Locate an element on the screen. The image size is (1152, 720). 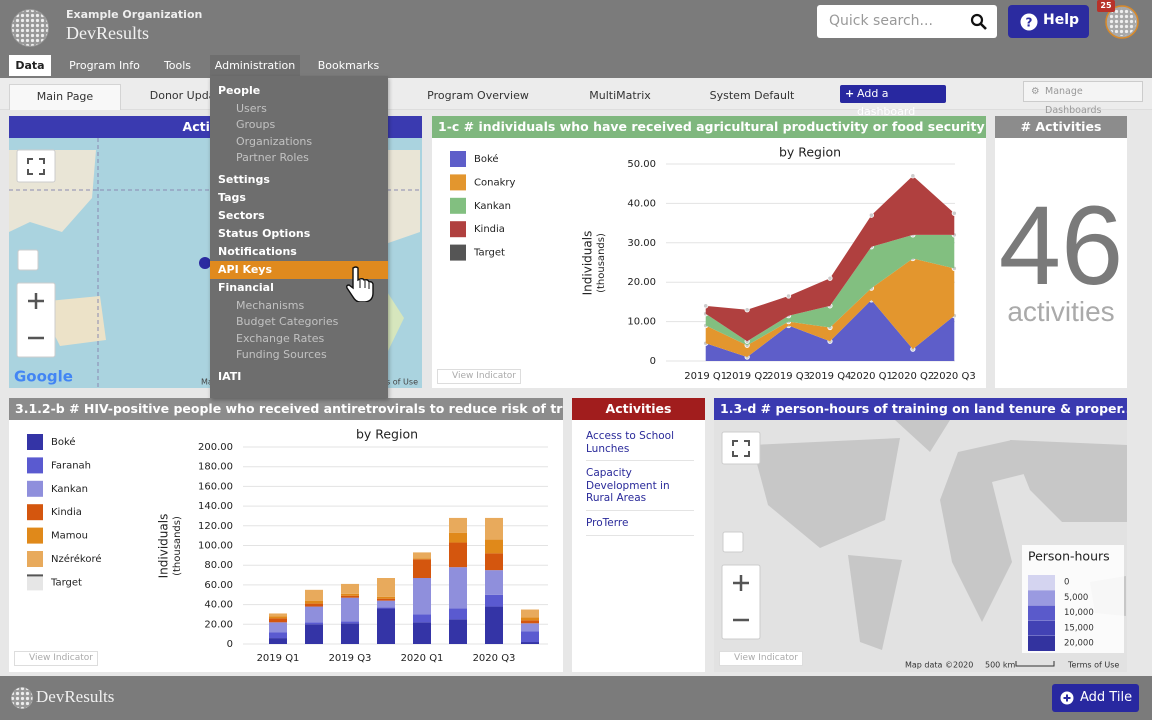
x-tick-label: 2019 Q3 is located at coordinates (788, 376).